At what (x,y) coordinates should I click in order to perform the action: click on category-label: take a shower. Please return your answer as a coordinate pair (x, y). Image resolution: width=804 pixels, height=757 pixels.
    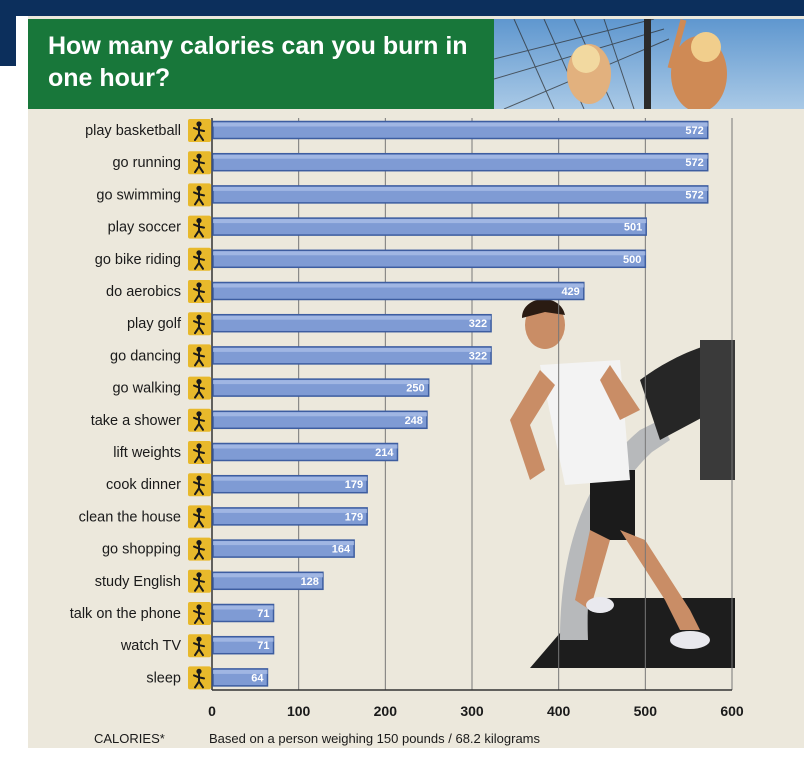
    Looking at the image, I should click on (136, 421).